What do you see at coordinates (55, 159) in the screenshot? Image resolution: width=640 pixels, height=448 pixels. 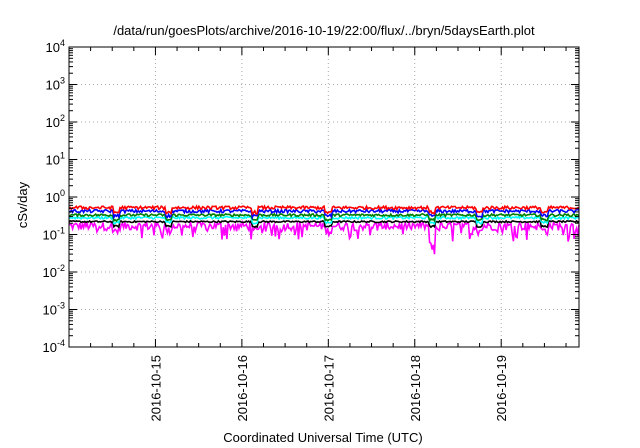 I see `y-tick-label: 10¹` at bounding box center [55, 159].